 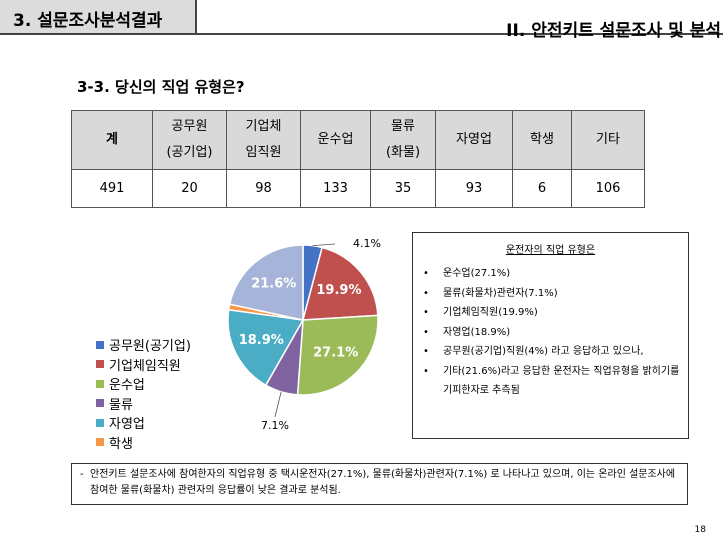 I want to click on pie-leader-line, so click(x=278, y=404).